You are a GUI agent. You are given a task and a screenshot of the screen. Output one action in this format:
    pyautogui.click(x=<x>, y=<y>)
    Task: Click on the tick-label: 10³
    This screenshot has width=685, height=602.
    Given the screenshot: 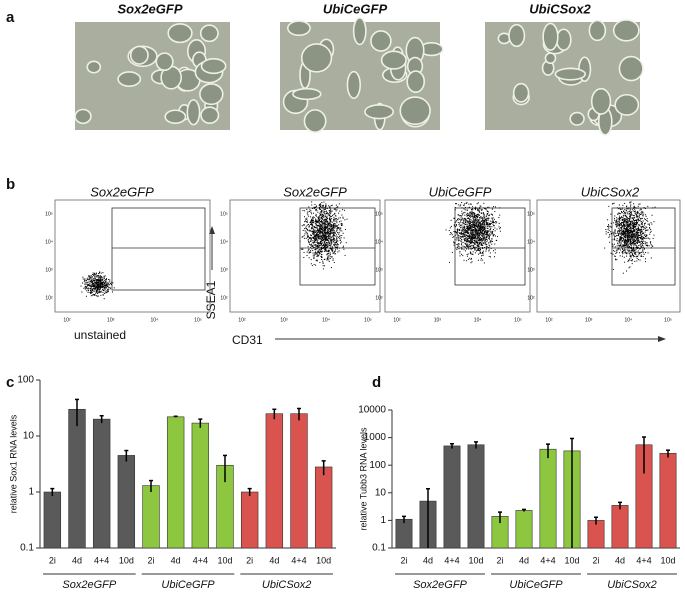 What is the action you would take?
    pyautogui.click(x=49, y=270)
    